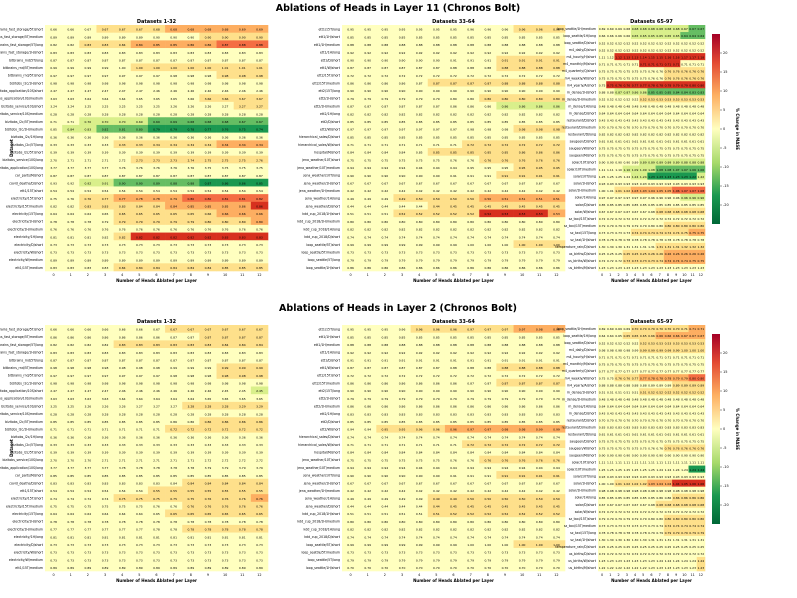 The height and width of the screenshot is (598, 797). Describe the element at coordinates (610, 268) in the screenshot. I see `cell-value: 1.23` at that location.